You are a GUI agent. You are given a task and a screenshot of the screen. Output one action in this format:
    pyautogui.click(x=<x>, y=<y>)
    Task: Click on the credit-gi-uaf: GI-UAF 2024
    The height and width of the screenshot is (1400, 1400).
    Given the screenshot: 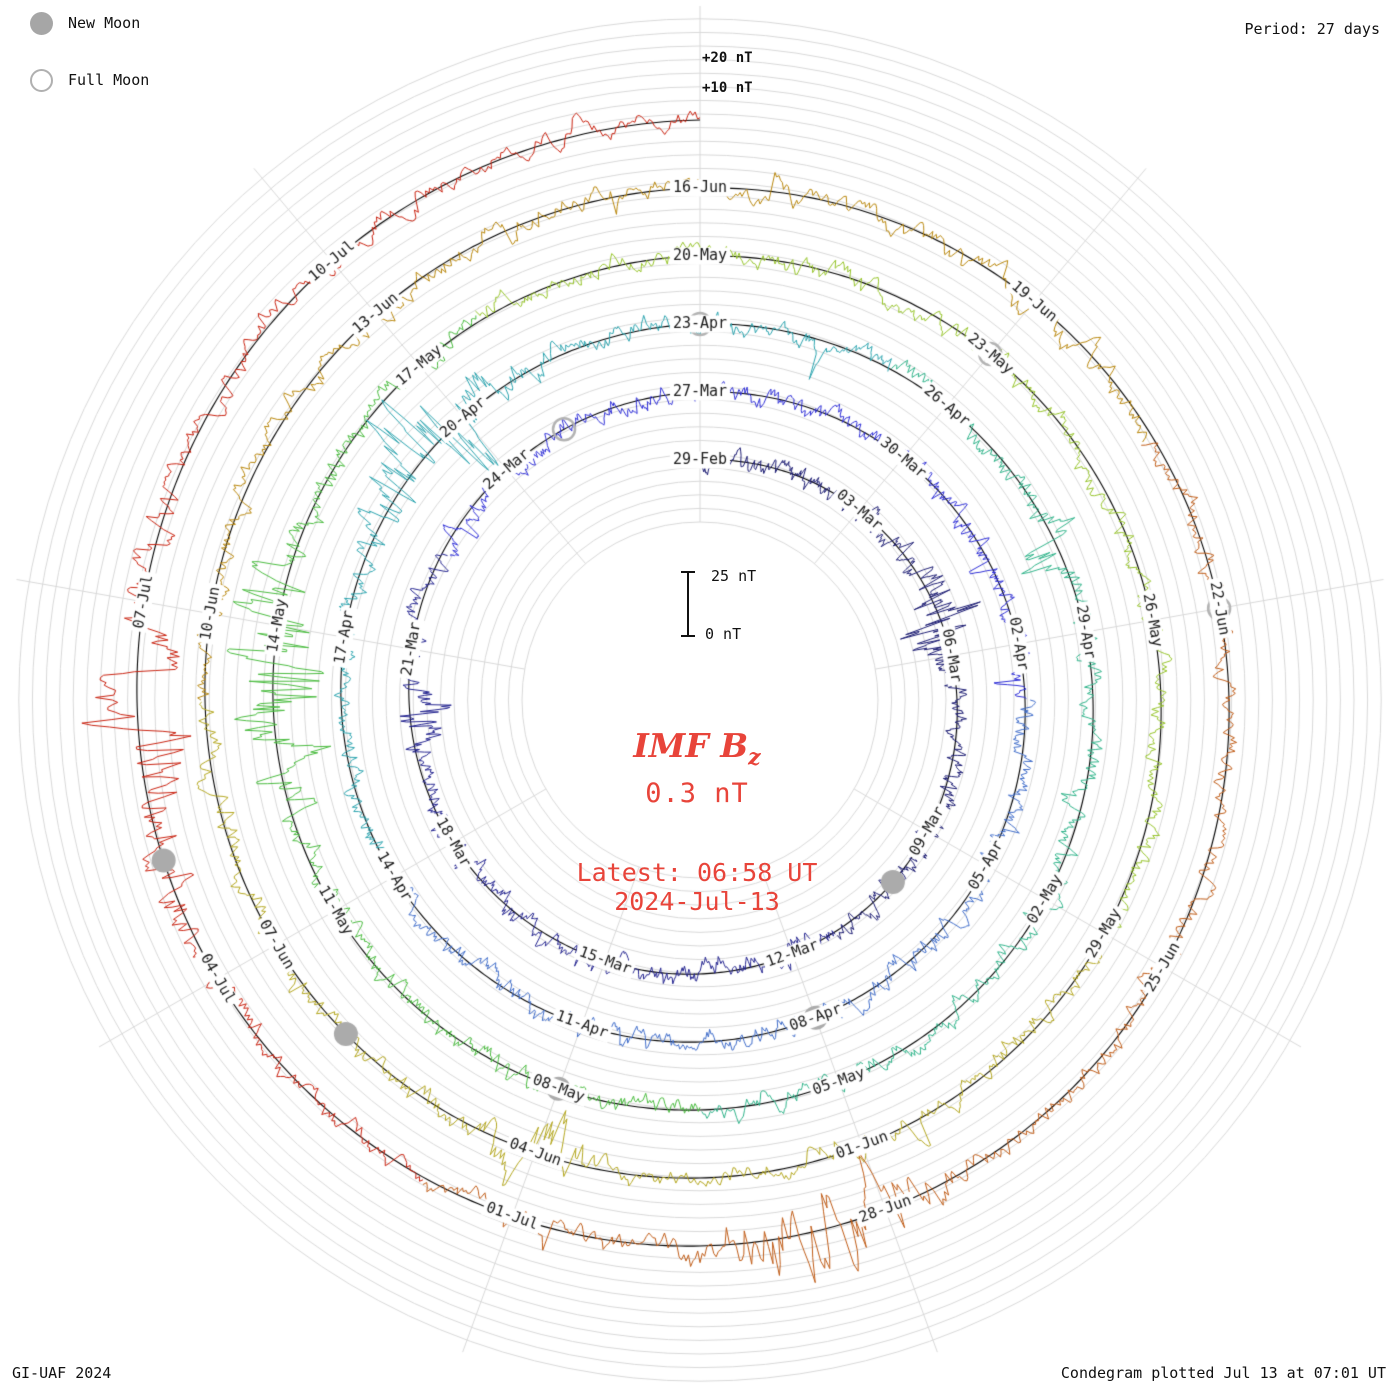 What is the action you would take?
    pyautogui.click(x=62, y=1373)
    